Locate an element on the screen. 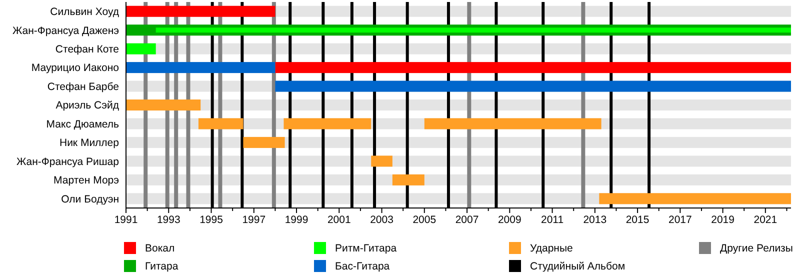 This screenshot has width=800, height=275. y-tick-label: Жан-Франсуа Даженэ is located at coordinates (65, 30).